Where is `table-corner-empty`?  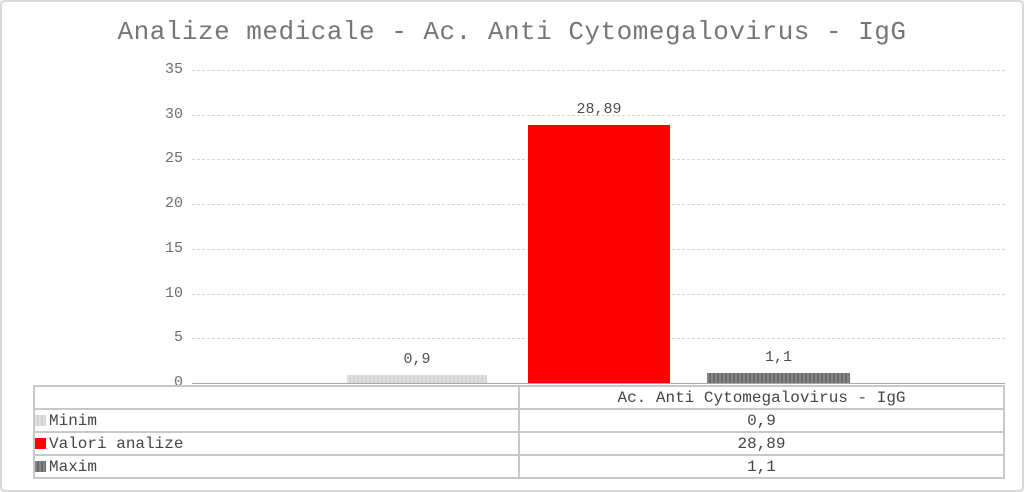
table-corner-empty is located at coordinates (276, 397).